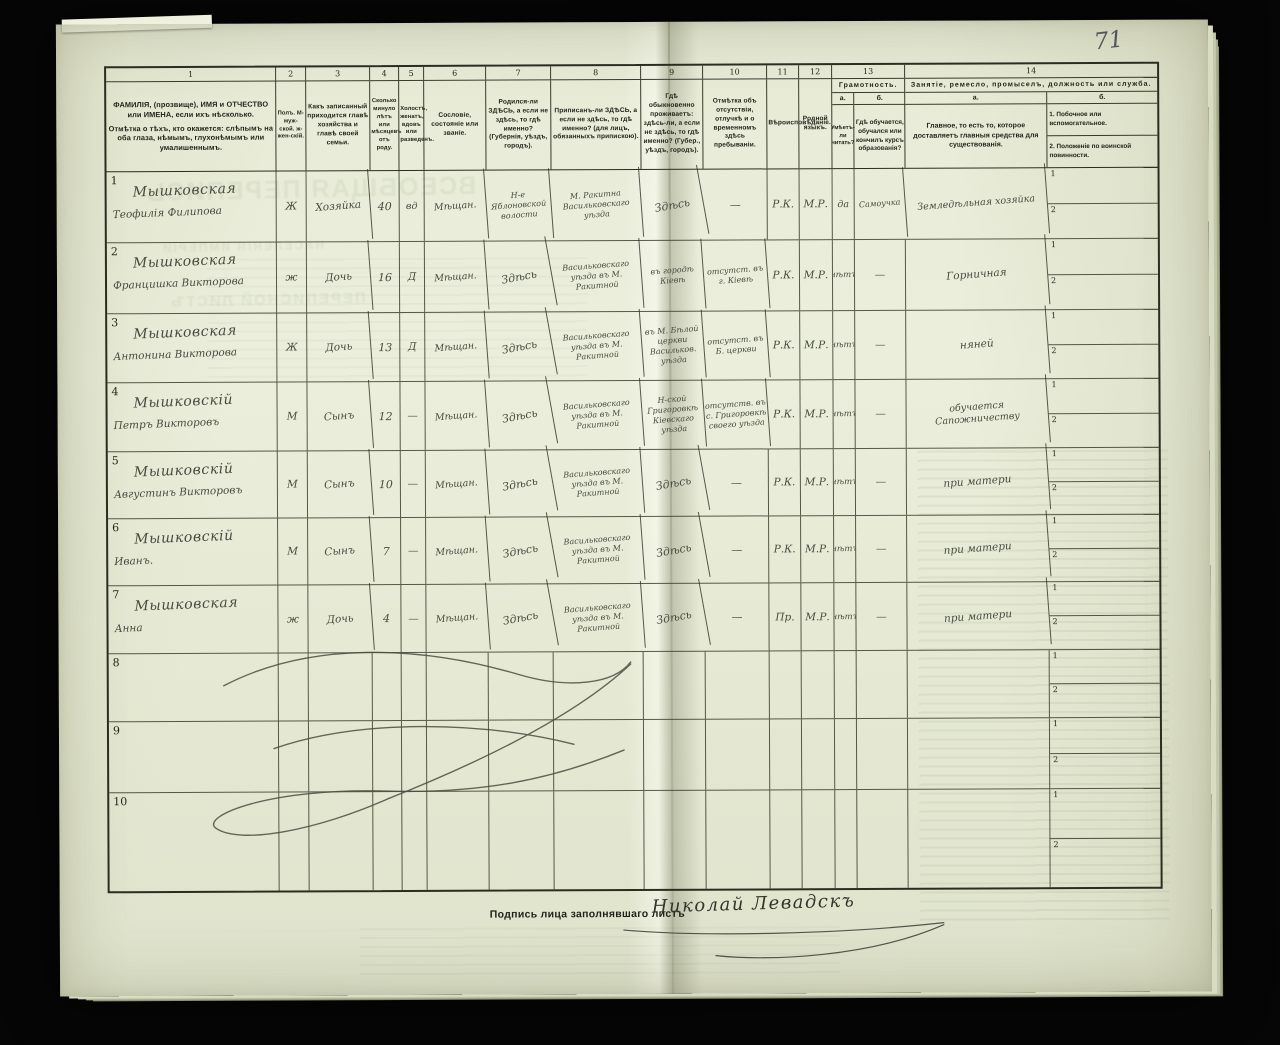  I want to click on cell-education: —, so click(881, 414).